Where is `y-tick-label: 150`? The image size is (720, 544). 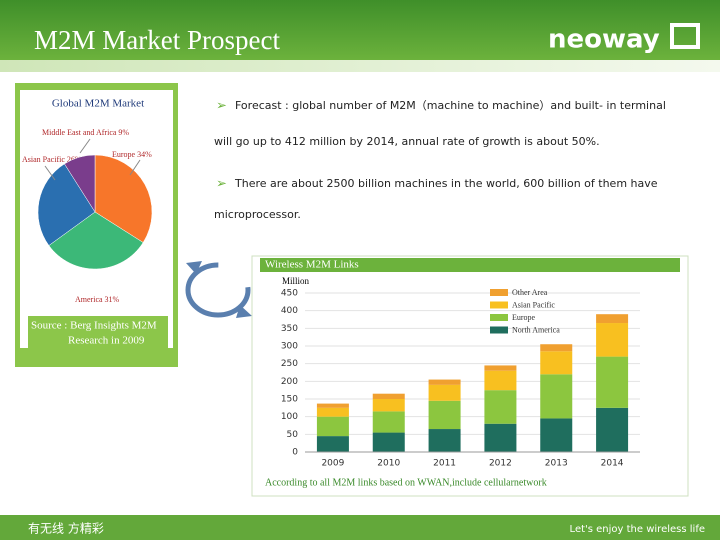
y-tick-label: 150 is located at coordinates (289, 400).